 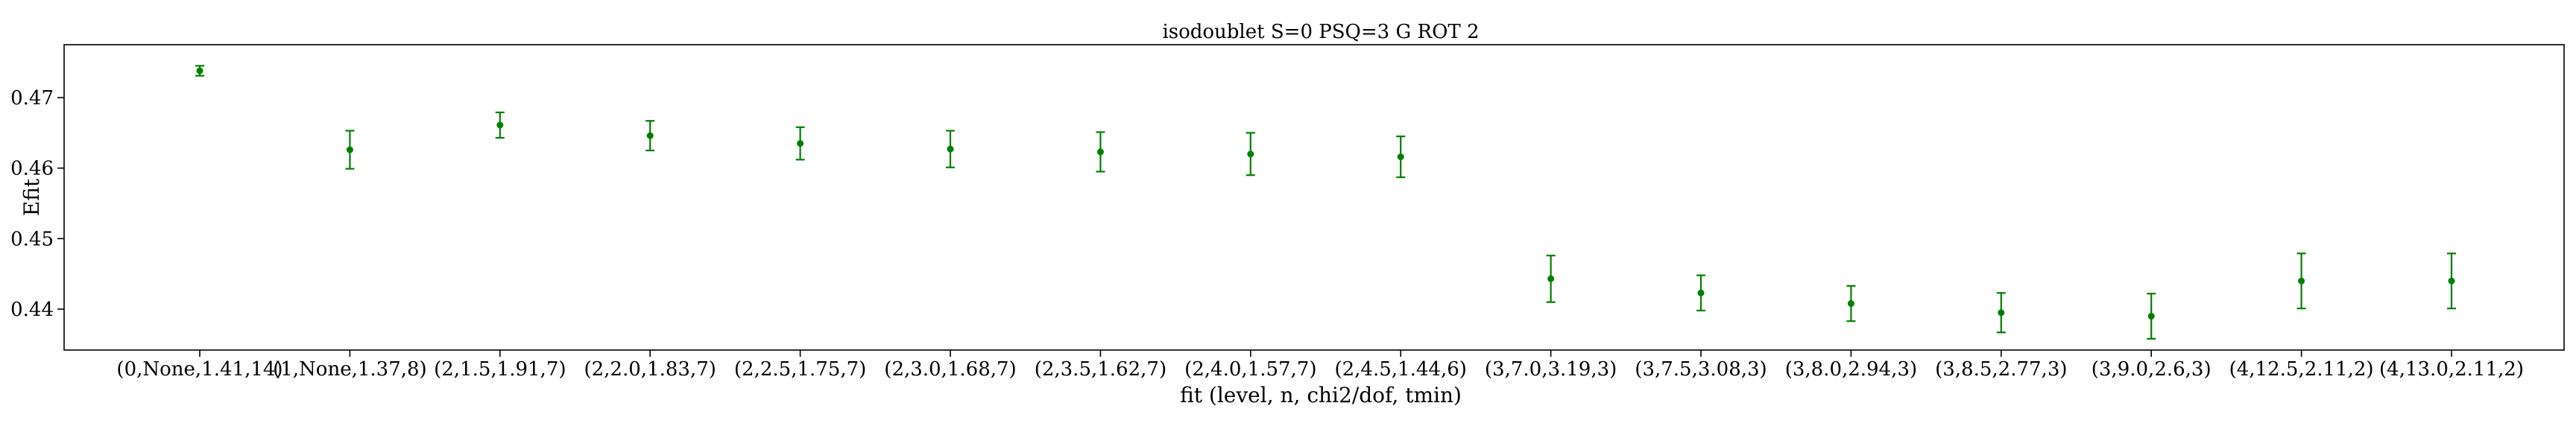 I want to click on x-tick-label: (2,2.5,1.75,7), so click(x=800, y=369).